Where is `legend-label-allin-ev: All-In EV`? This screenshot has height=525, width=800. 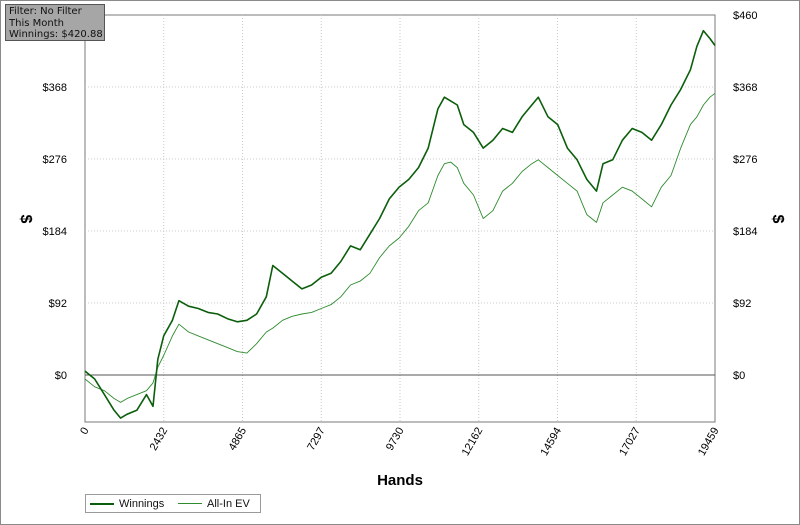
legend-label-allin-ev: All-In EV is located at coordinates (228, 503).